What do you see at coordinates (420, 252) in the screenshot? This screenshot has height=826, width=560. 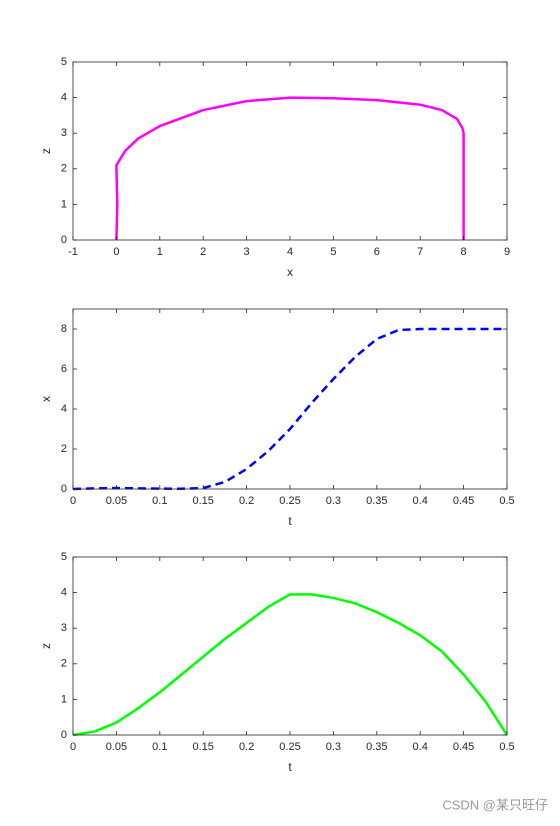 I see `x-tick-label: 7` at bounding box center [420, 252].